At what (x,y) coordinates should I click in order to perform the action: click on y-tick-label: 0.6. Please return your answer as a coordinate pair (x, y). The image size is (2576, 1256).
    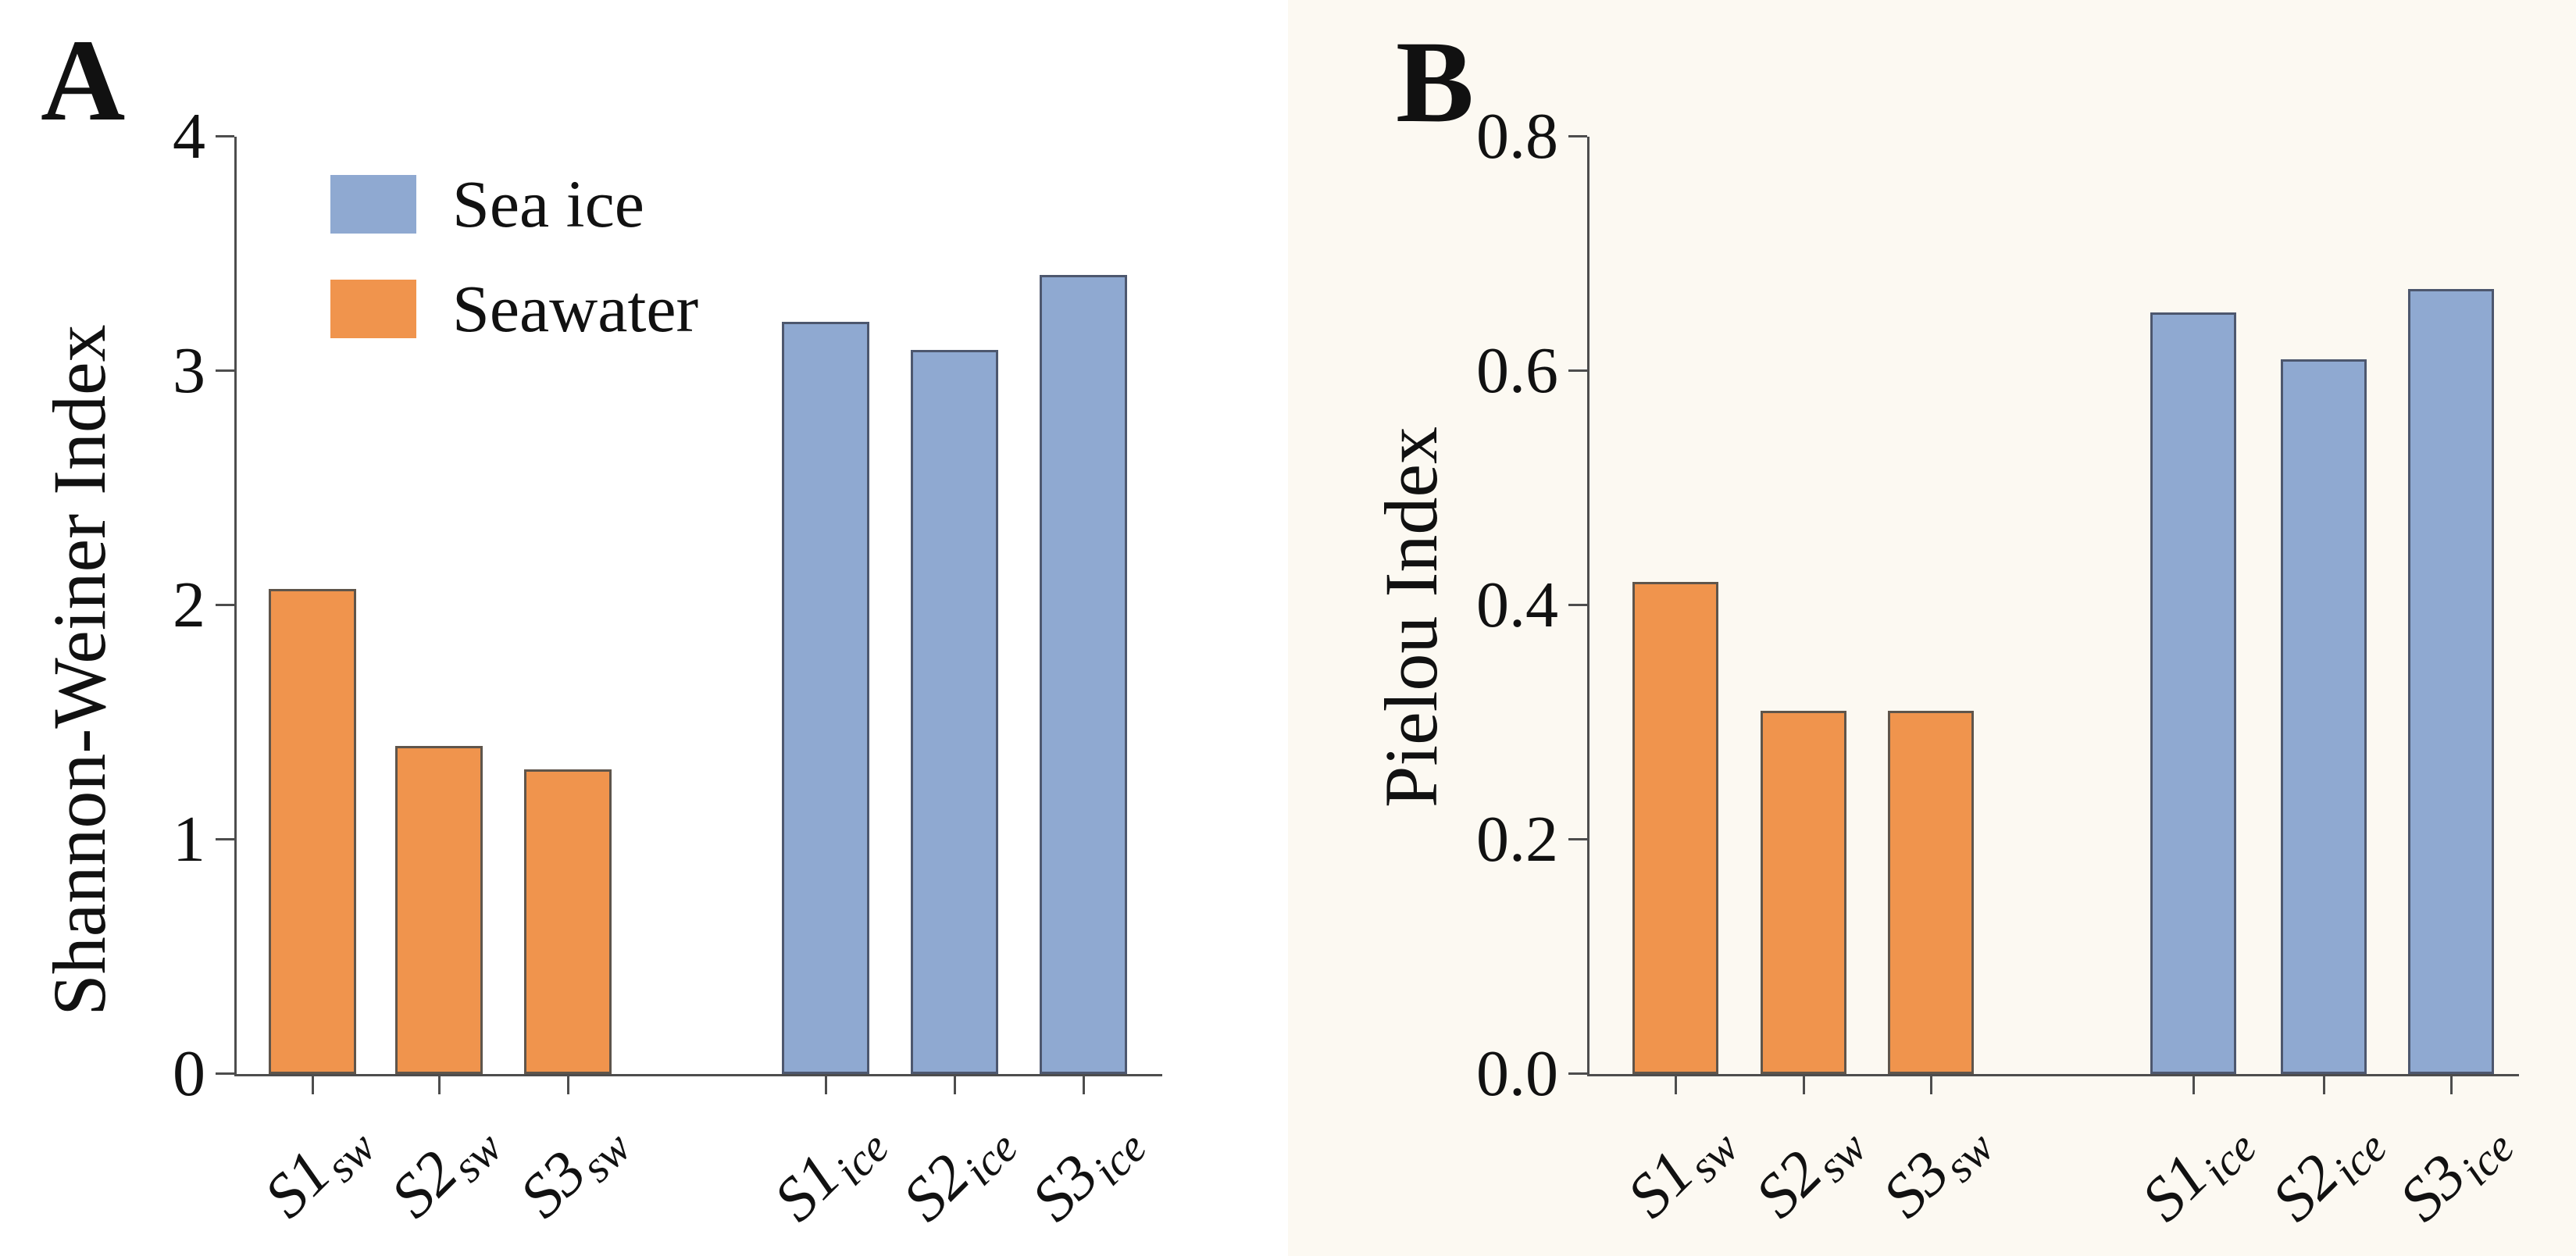
    Looking at the image, I should click on (1517, 370).